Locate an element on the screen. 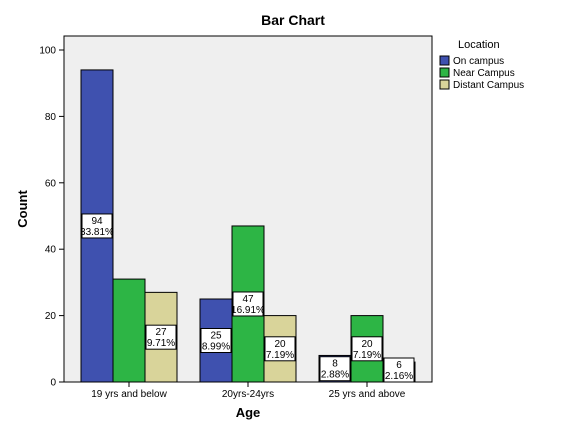 The image size is (587, 434). y-axis-title: Count is located at coordinates (22, 209).